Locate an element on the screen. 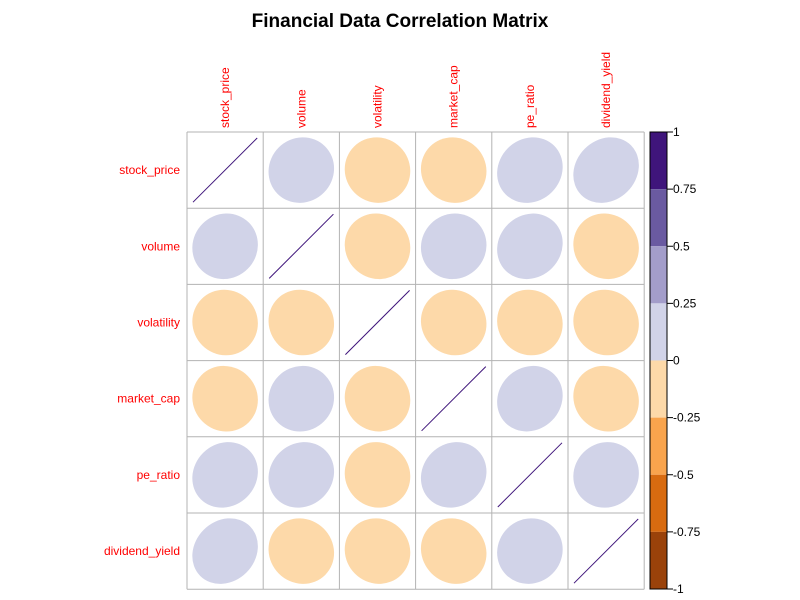 Image resolution: width=800 pixels, height=600 pixels. colorbar-tick-label: 0 is located at coordinates (676, 361).